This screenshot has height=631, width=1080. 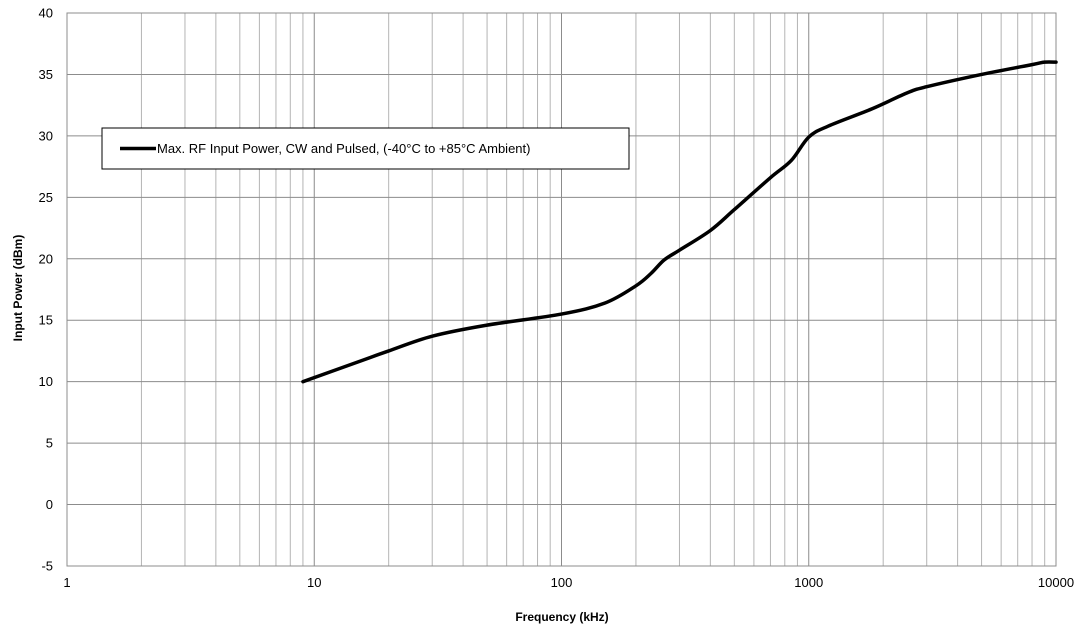 I want to click on x-axis-tick-labels: 1 10 100 1000 10000, so click(x=568, y=582).